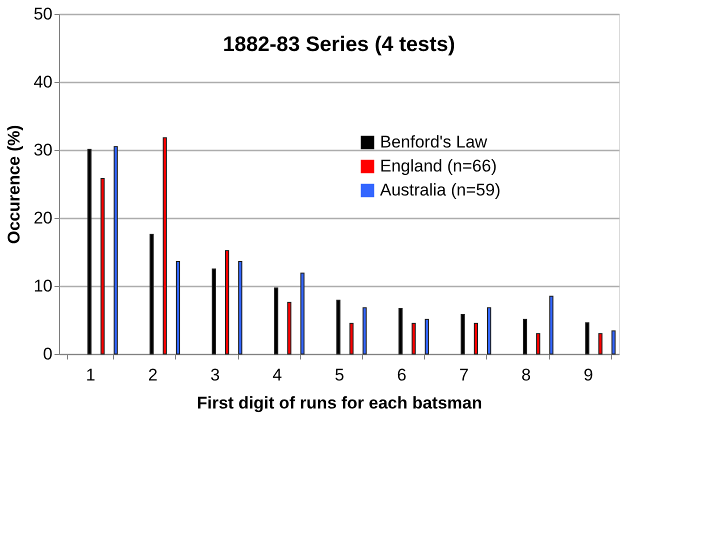  Describe the element at coordinates (43, 286) in the screenshot. I see `y-tick-label: 10` at that location.